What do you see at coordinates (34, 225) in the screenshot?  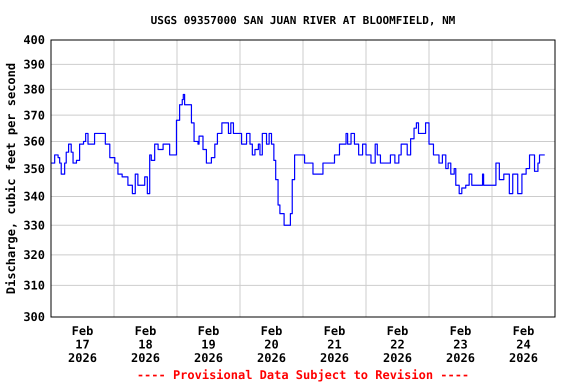 I see `y-tick-label: 330` at bounding box center [34, 225].